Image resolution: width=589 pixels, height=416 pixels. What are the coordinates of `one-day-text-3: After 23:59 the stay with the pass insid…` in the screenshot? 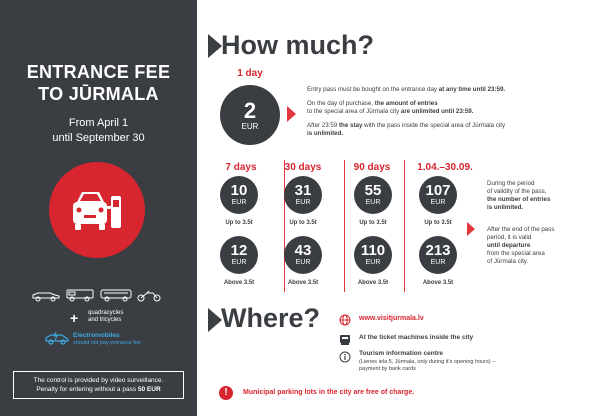 It's located at (406, 129).